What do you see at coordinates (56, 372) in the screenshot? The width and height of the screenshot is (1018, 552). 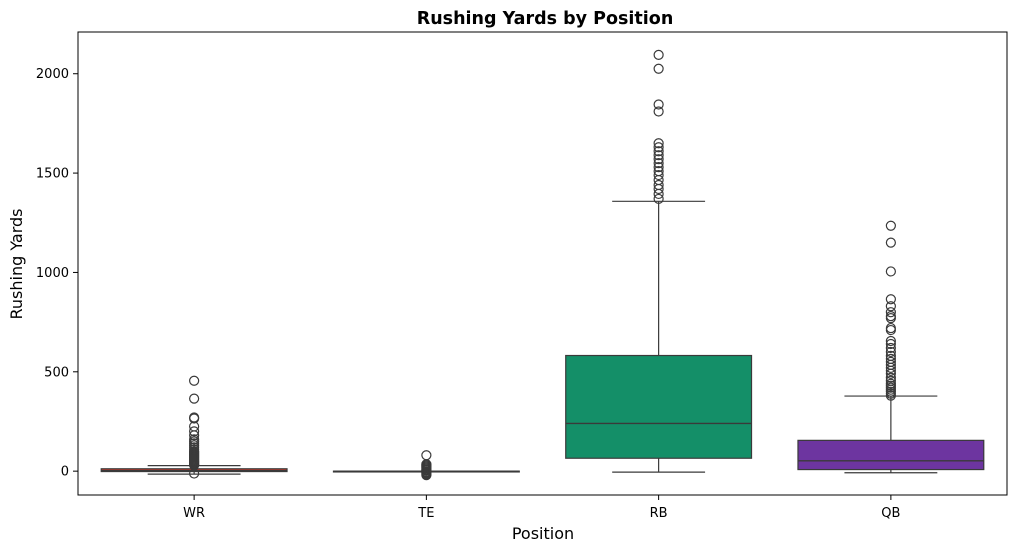 I see `y-tick-label: 500` at bounding box center [56, 372].